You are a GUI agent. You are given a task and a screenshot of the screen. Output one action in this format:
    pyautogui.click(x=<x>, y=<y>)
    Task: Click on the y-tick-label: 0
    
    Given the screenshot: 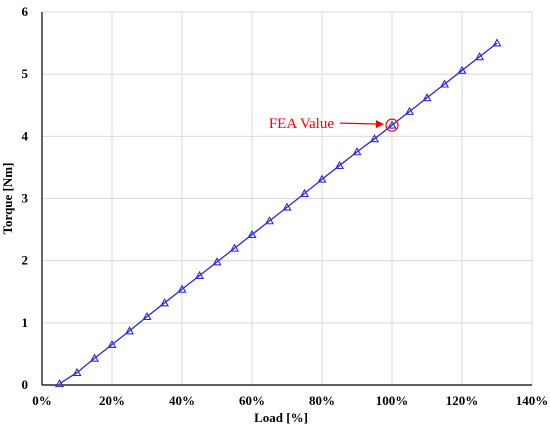 What is the action you would take?
    pyautogui.click(x=25, y=384)
    